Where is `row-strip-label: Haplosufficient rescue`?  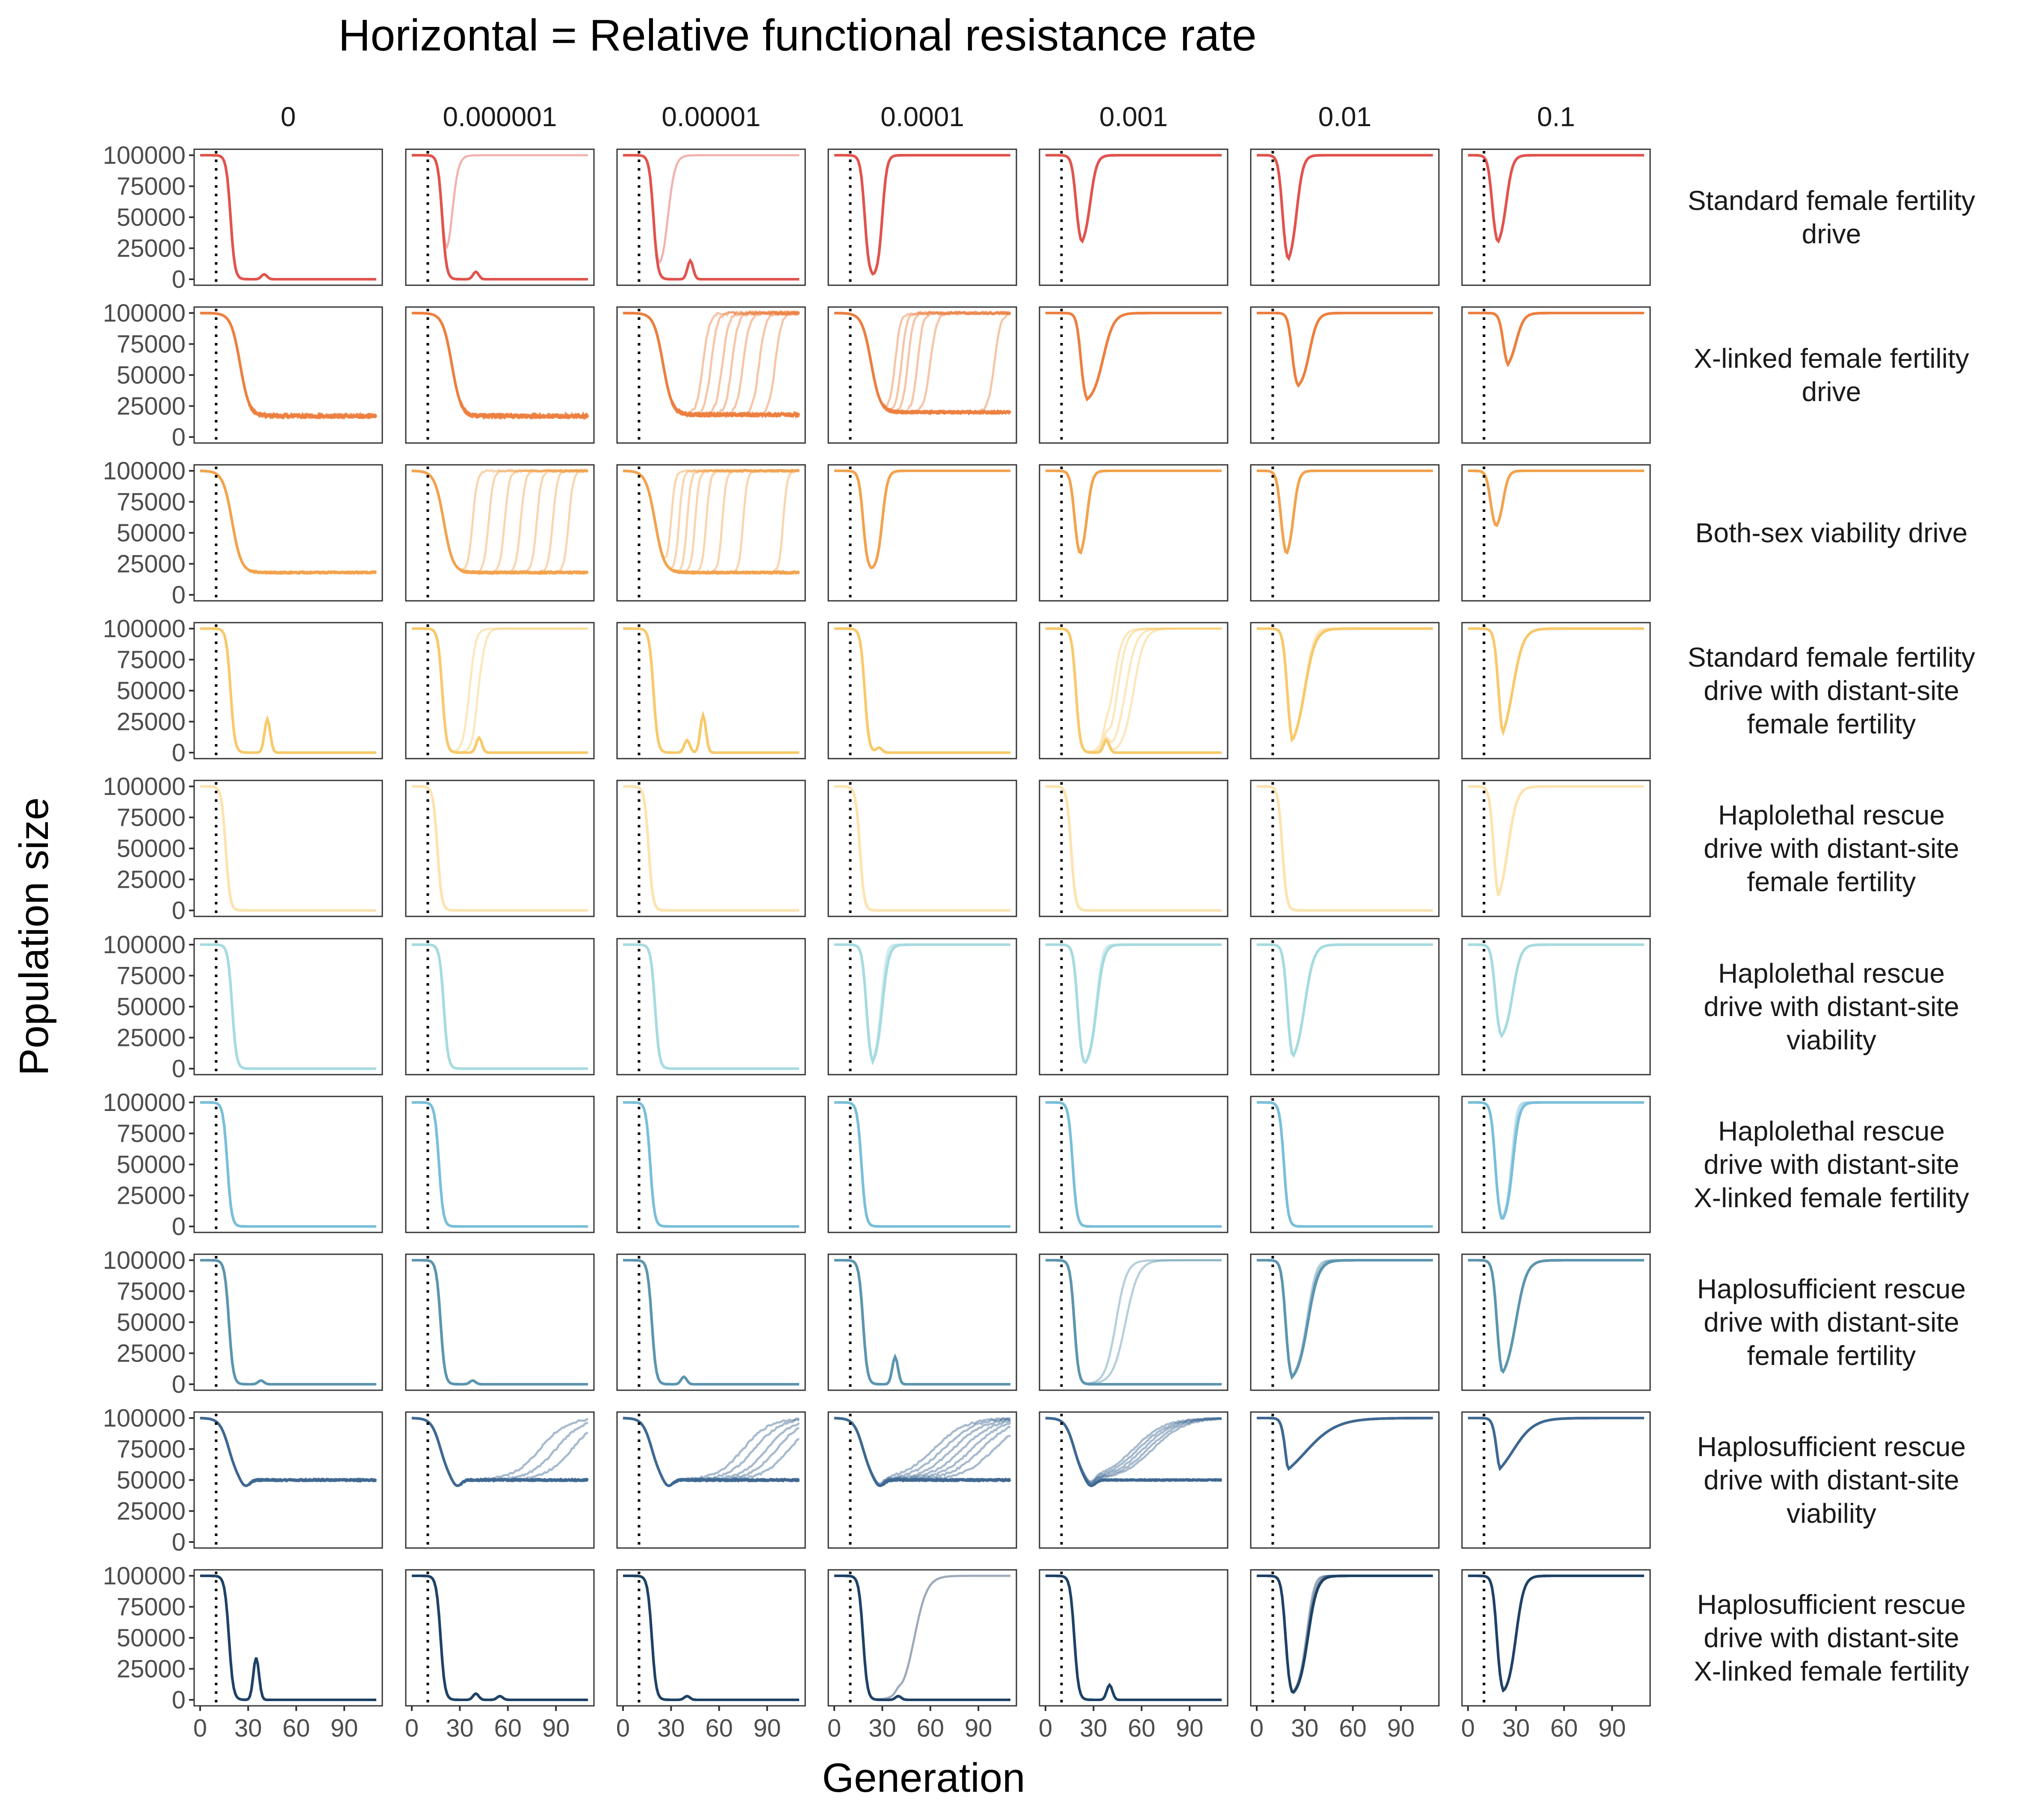
row-strip-label: Haplosufficient rescue is located at coordinates (1831, 1604).